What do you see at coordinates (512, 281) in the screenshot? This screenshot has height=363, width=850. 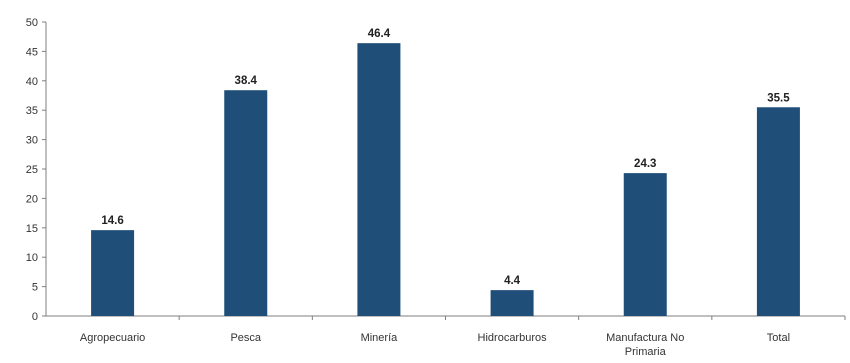 I see `data-label: 4.4` at bounding box center [512, 281].